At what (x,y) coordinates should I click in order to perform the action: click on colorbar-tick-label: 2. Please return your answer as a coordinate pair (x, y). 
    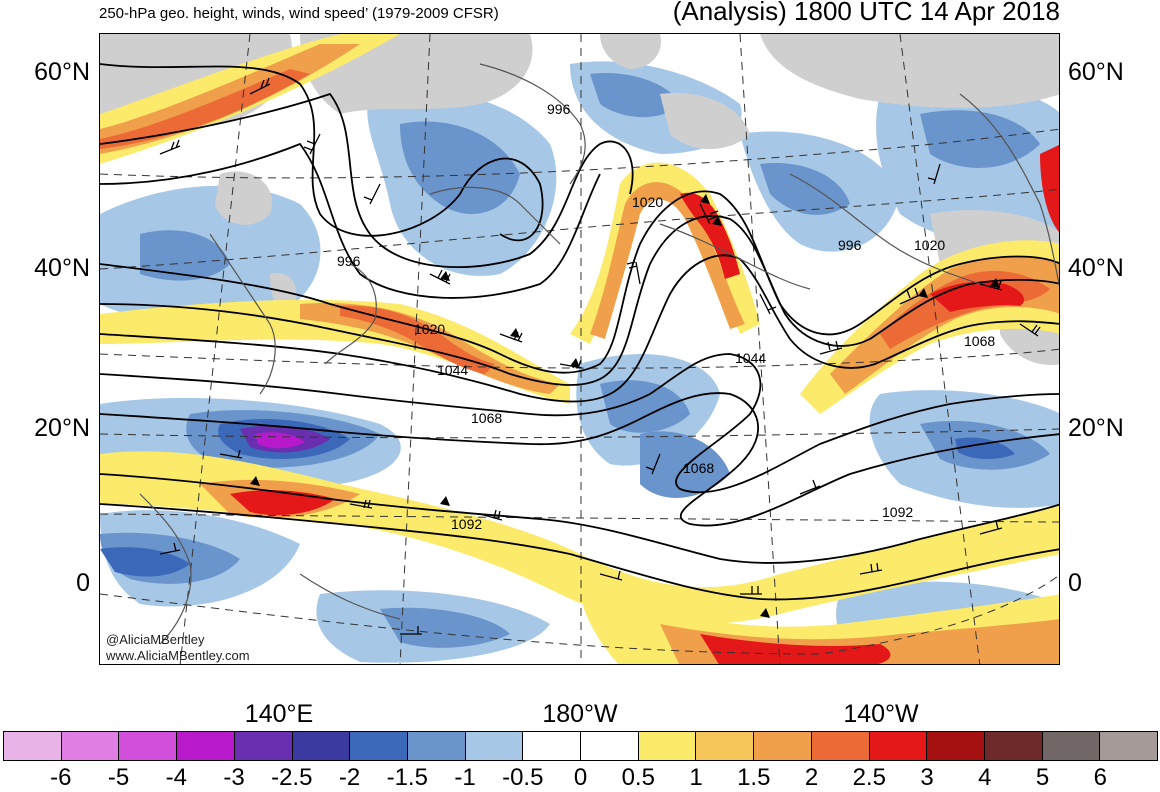
    Looking at the image, I should click on (811, 777).